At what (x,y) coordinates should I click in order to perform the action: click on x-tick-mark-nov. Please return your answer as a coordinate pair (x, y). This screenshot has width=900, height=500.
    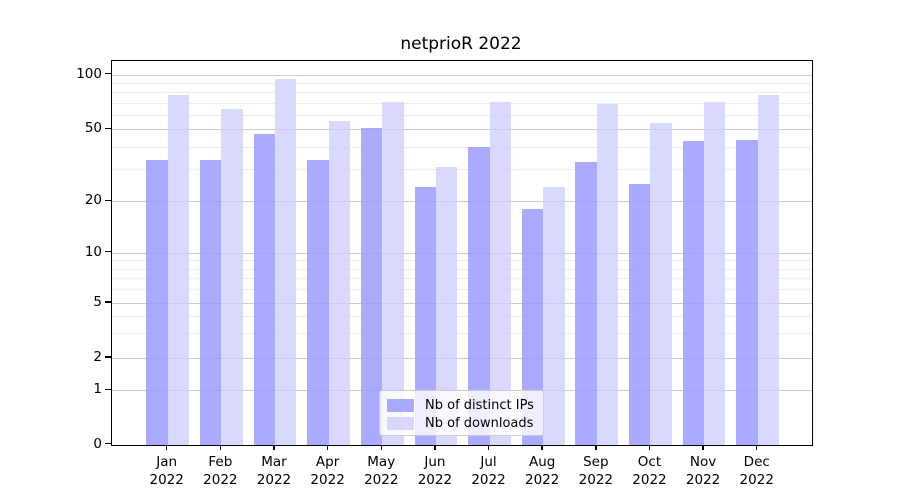
    Looking at the image, I should click on (703, 447).